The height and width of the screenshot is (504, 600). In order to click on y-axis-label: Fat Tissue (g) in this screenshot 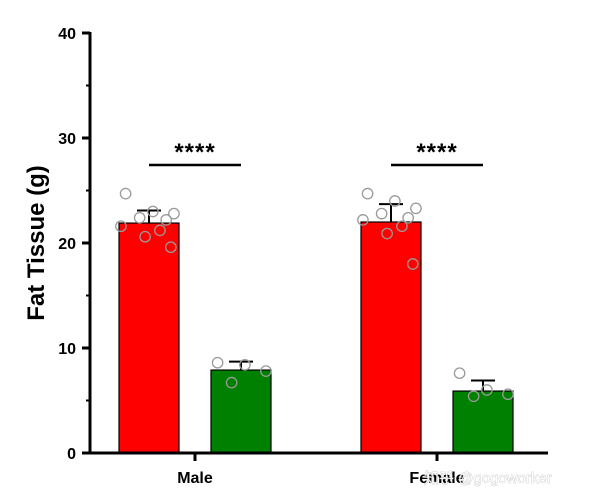, I will do `click(36, 243)`.